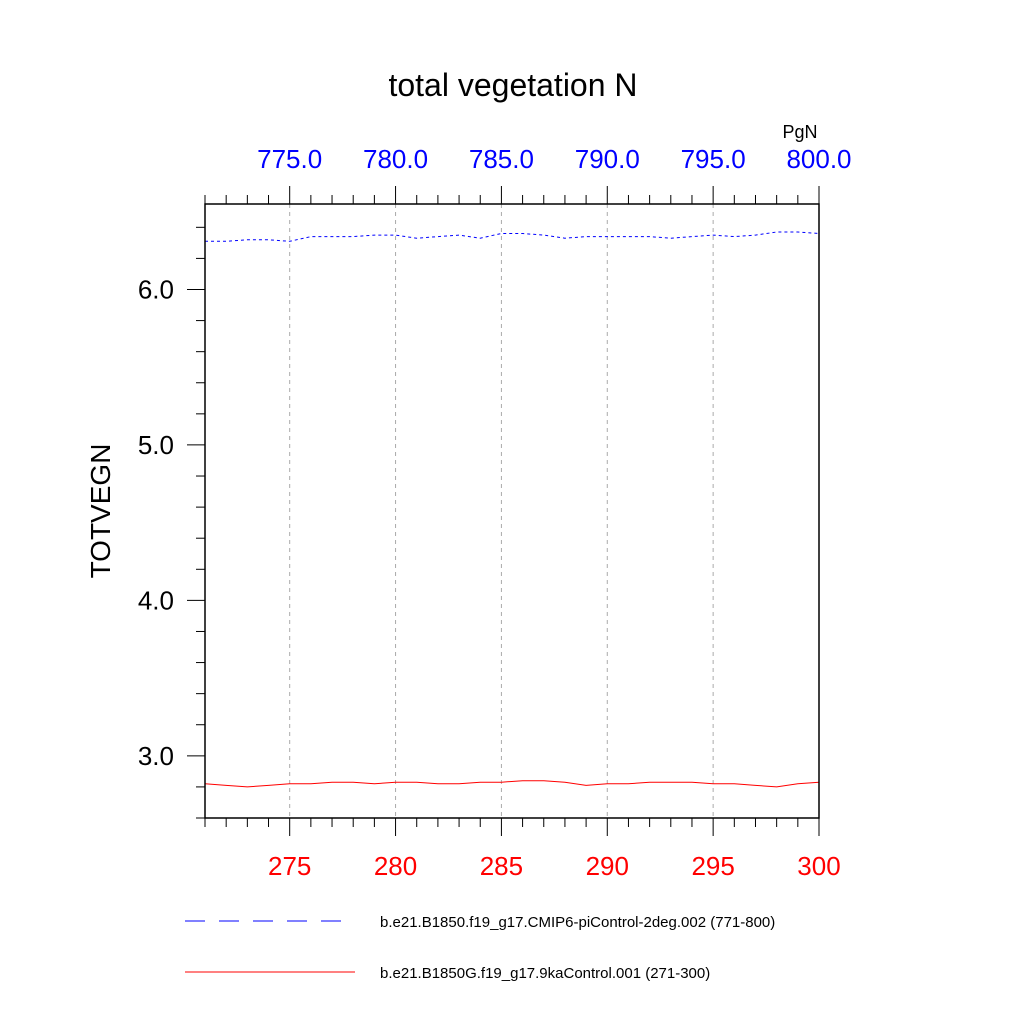 The image size is (1024, 1024). Describe the element at coordinates (156, 445) in the screenshot. I see `y-tick-label: 5.0` at that location.